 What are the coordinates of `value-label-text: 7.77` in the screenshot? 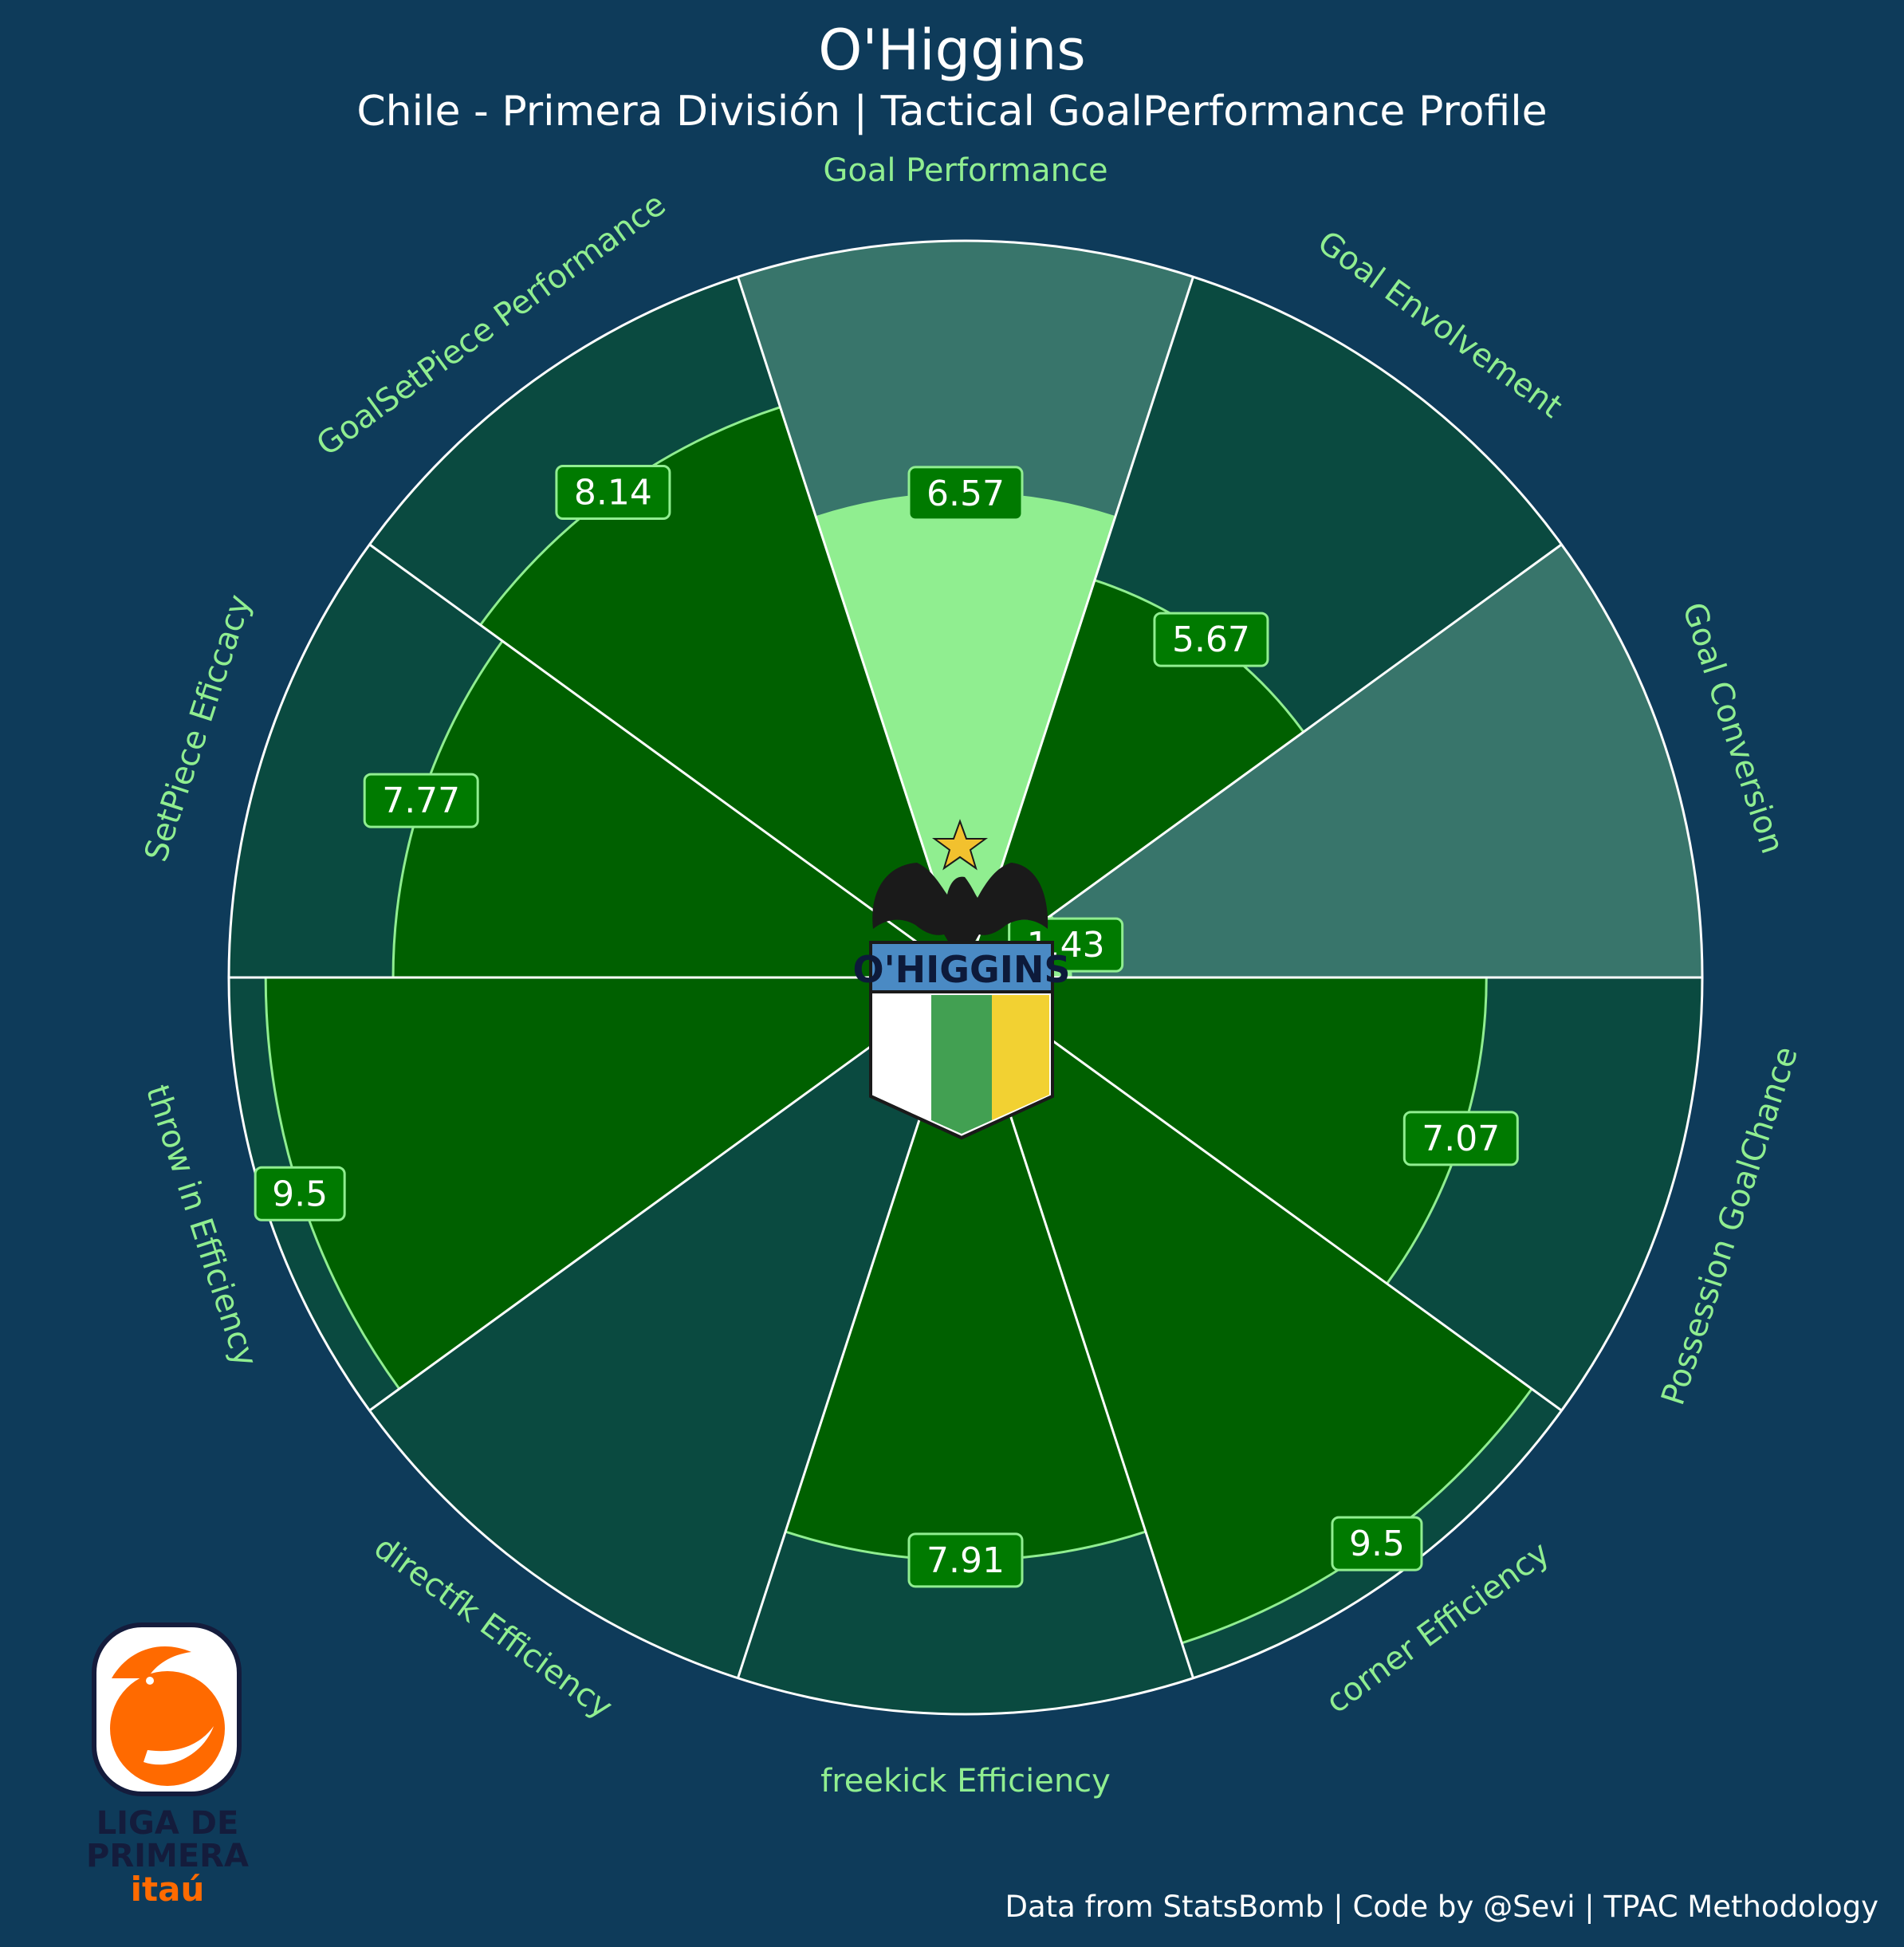 It's located at (421, 801).